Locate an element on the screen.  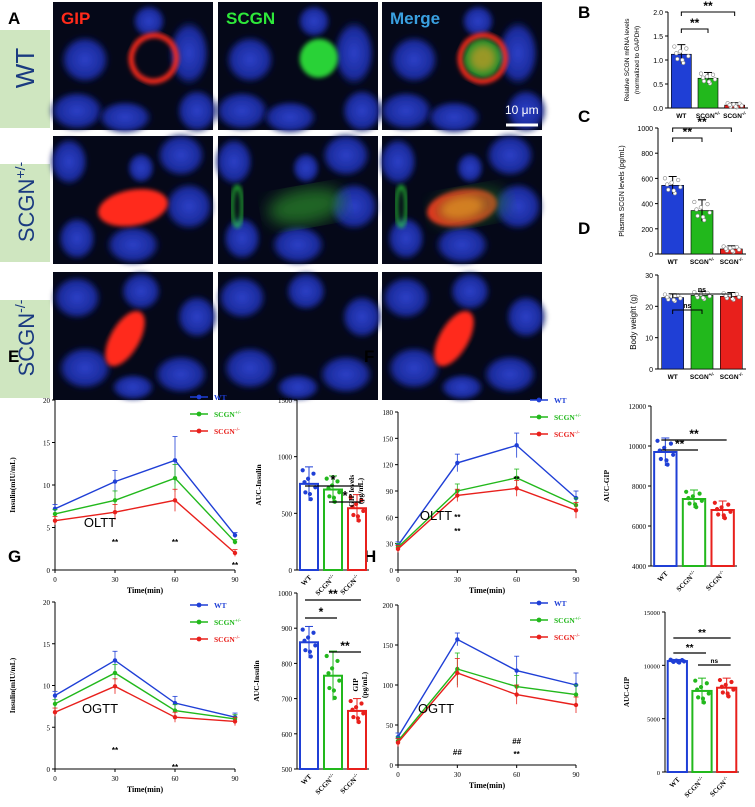
y-tick-label: 1.5 is located at coordinates (658, 37).